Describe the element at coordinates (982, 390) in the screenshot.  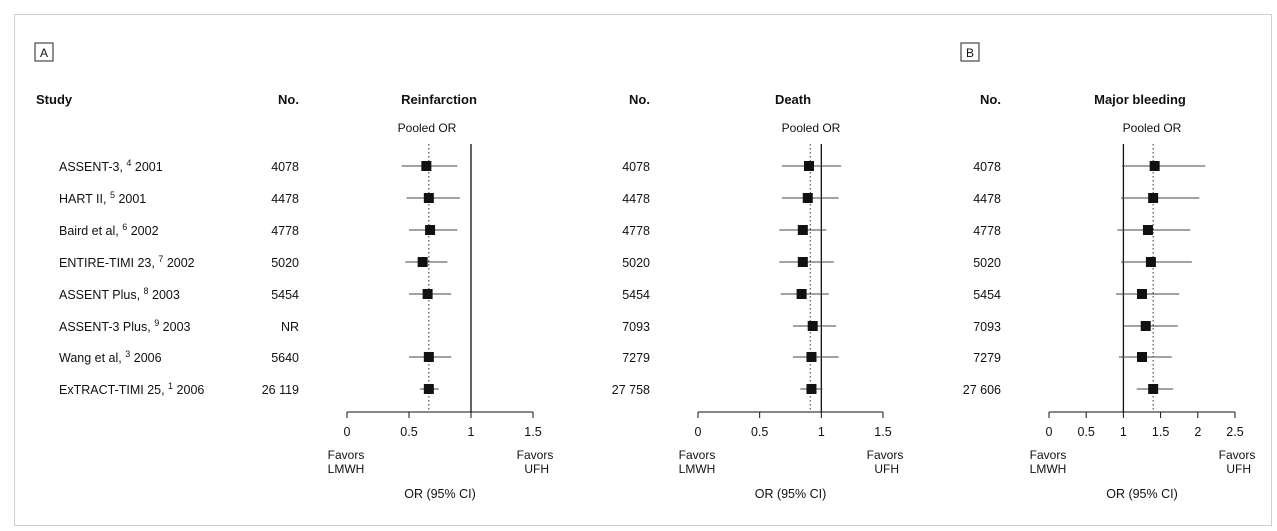
I see `sample-size: 27 606` at that location.